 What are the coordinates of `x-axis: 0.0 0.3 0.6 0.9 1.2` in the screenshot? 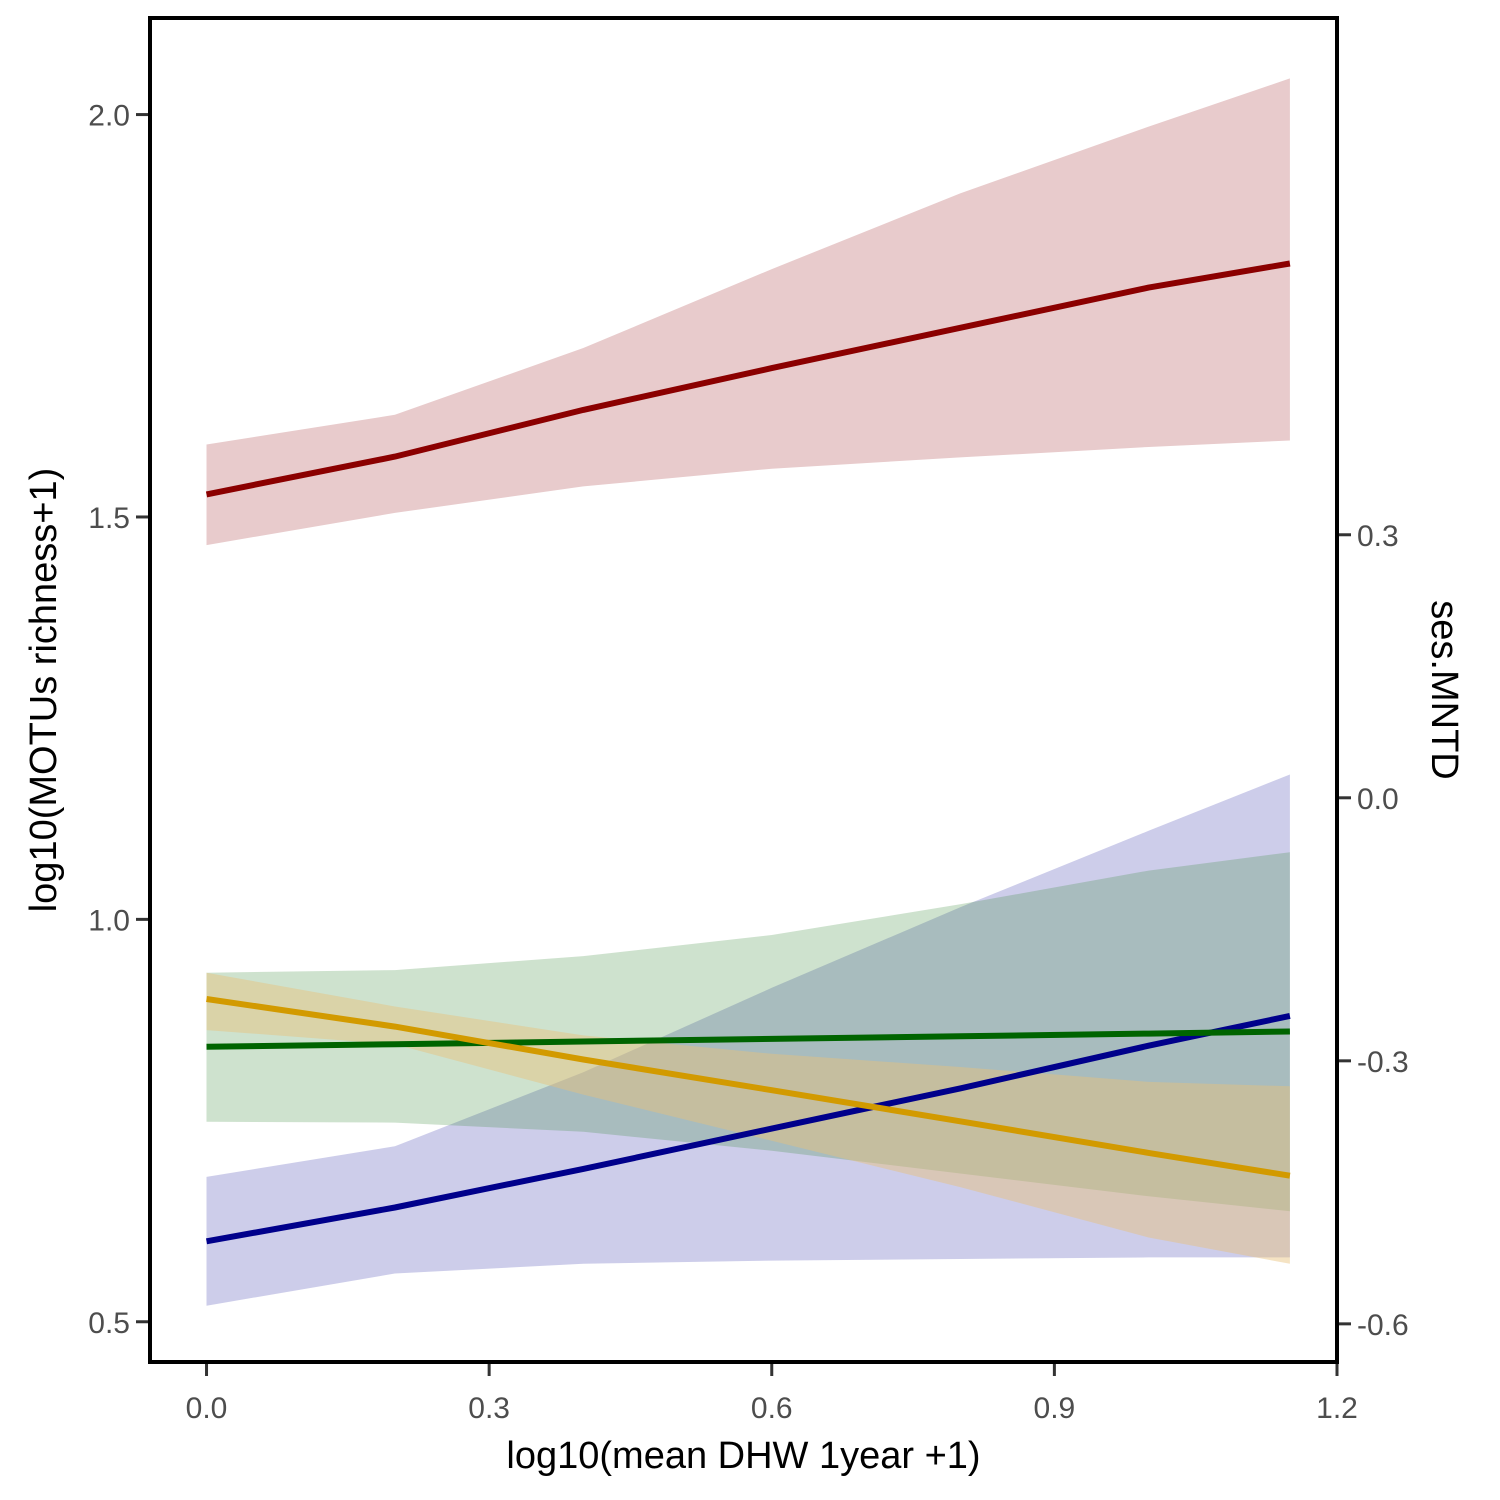 It's located at (772, 1394).